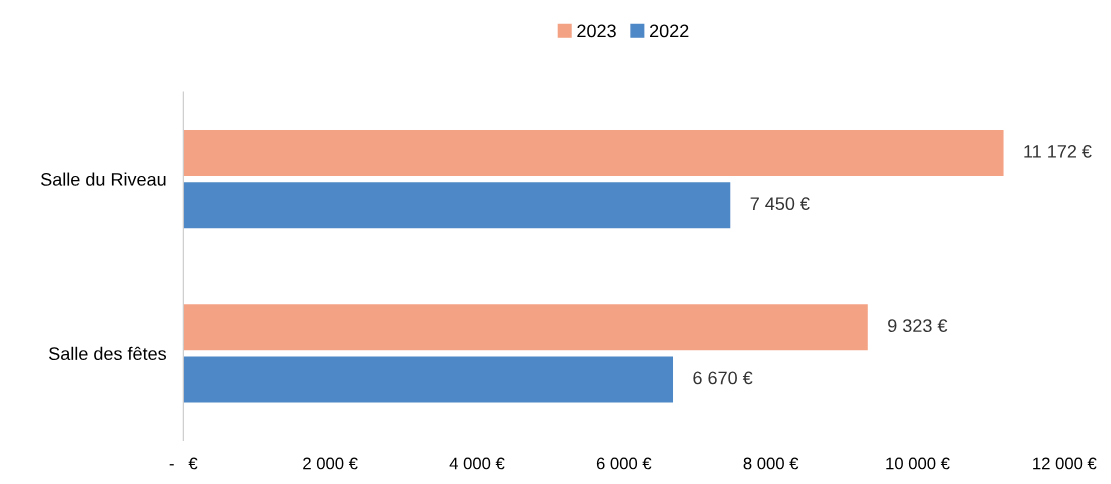 Image resolution: width=1111 pixels, height=484 pixels. I want to click on x-tick-label: 8 000 €, so click(771, 463).